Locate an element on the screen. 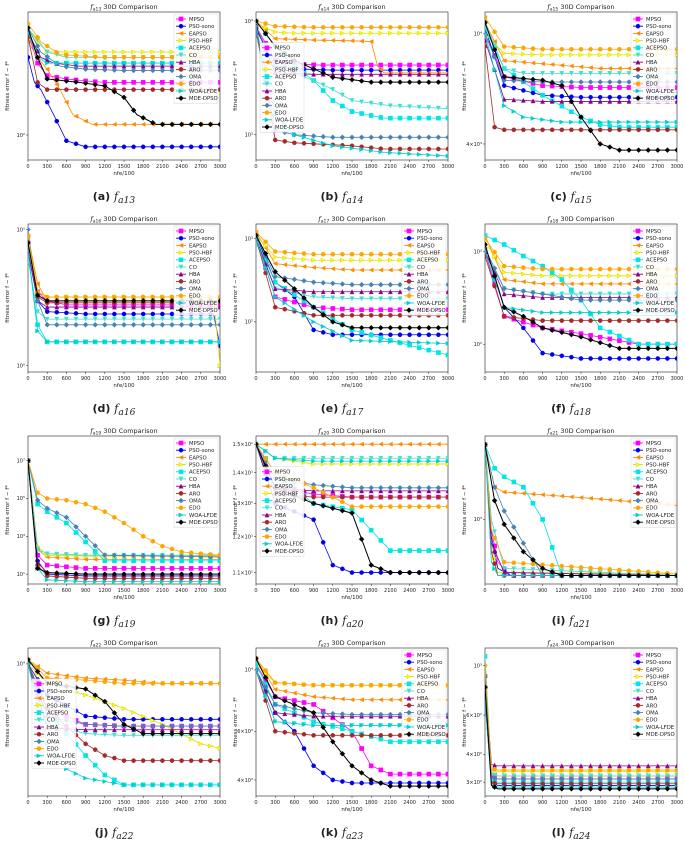 This screenshot has height=849, width=685. y-tick-label: 10³ is located at coordinates (478, 520).